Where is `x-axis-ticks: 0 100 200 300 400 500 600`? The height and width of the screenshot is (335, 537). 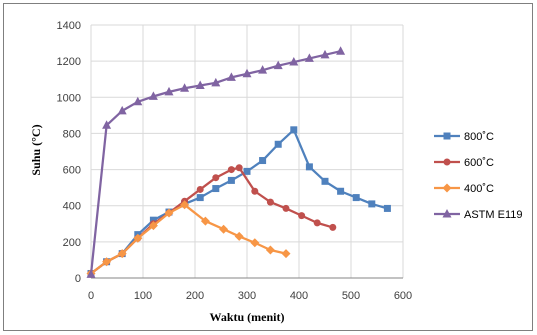
x-axis-ticks: 0 100 200 300 400 500 600 is located at coordinates (250, 296).